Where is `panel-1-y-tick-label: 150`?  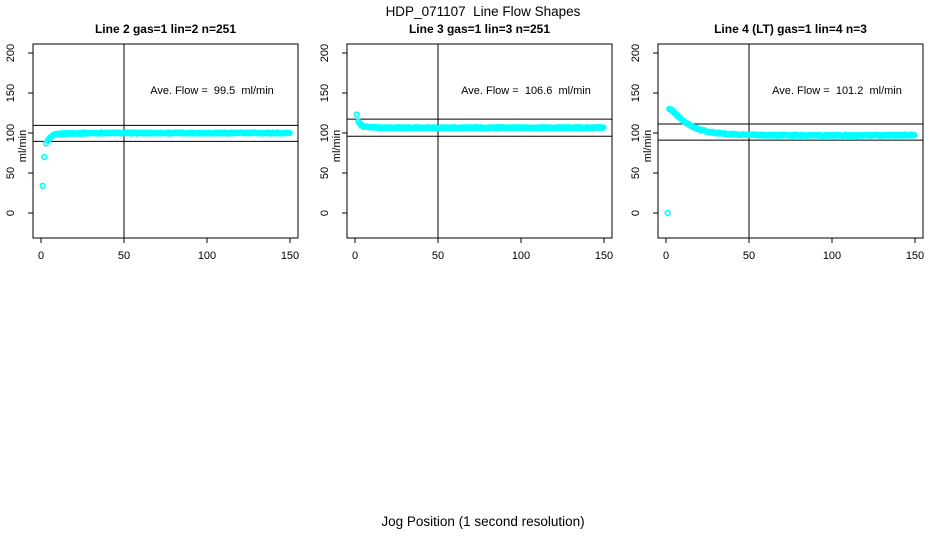 panel-1-y-tick-label: 150 is located at coordinates (11, 93).